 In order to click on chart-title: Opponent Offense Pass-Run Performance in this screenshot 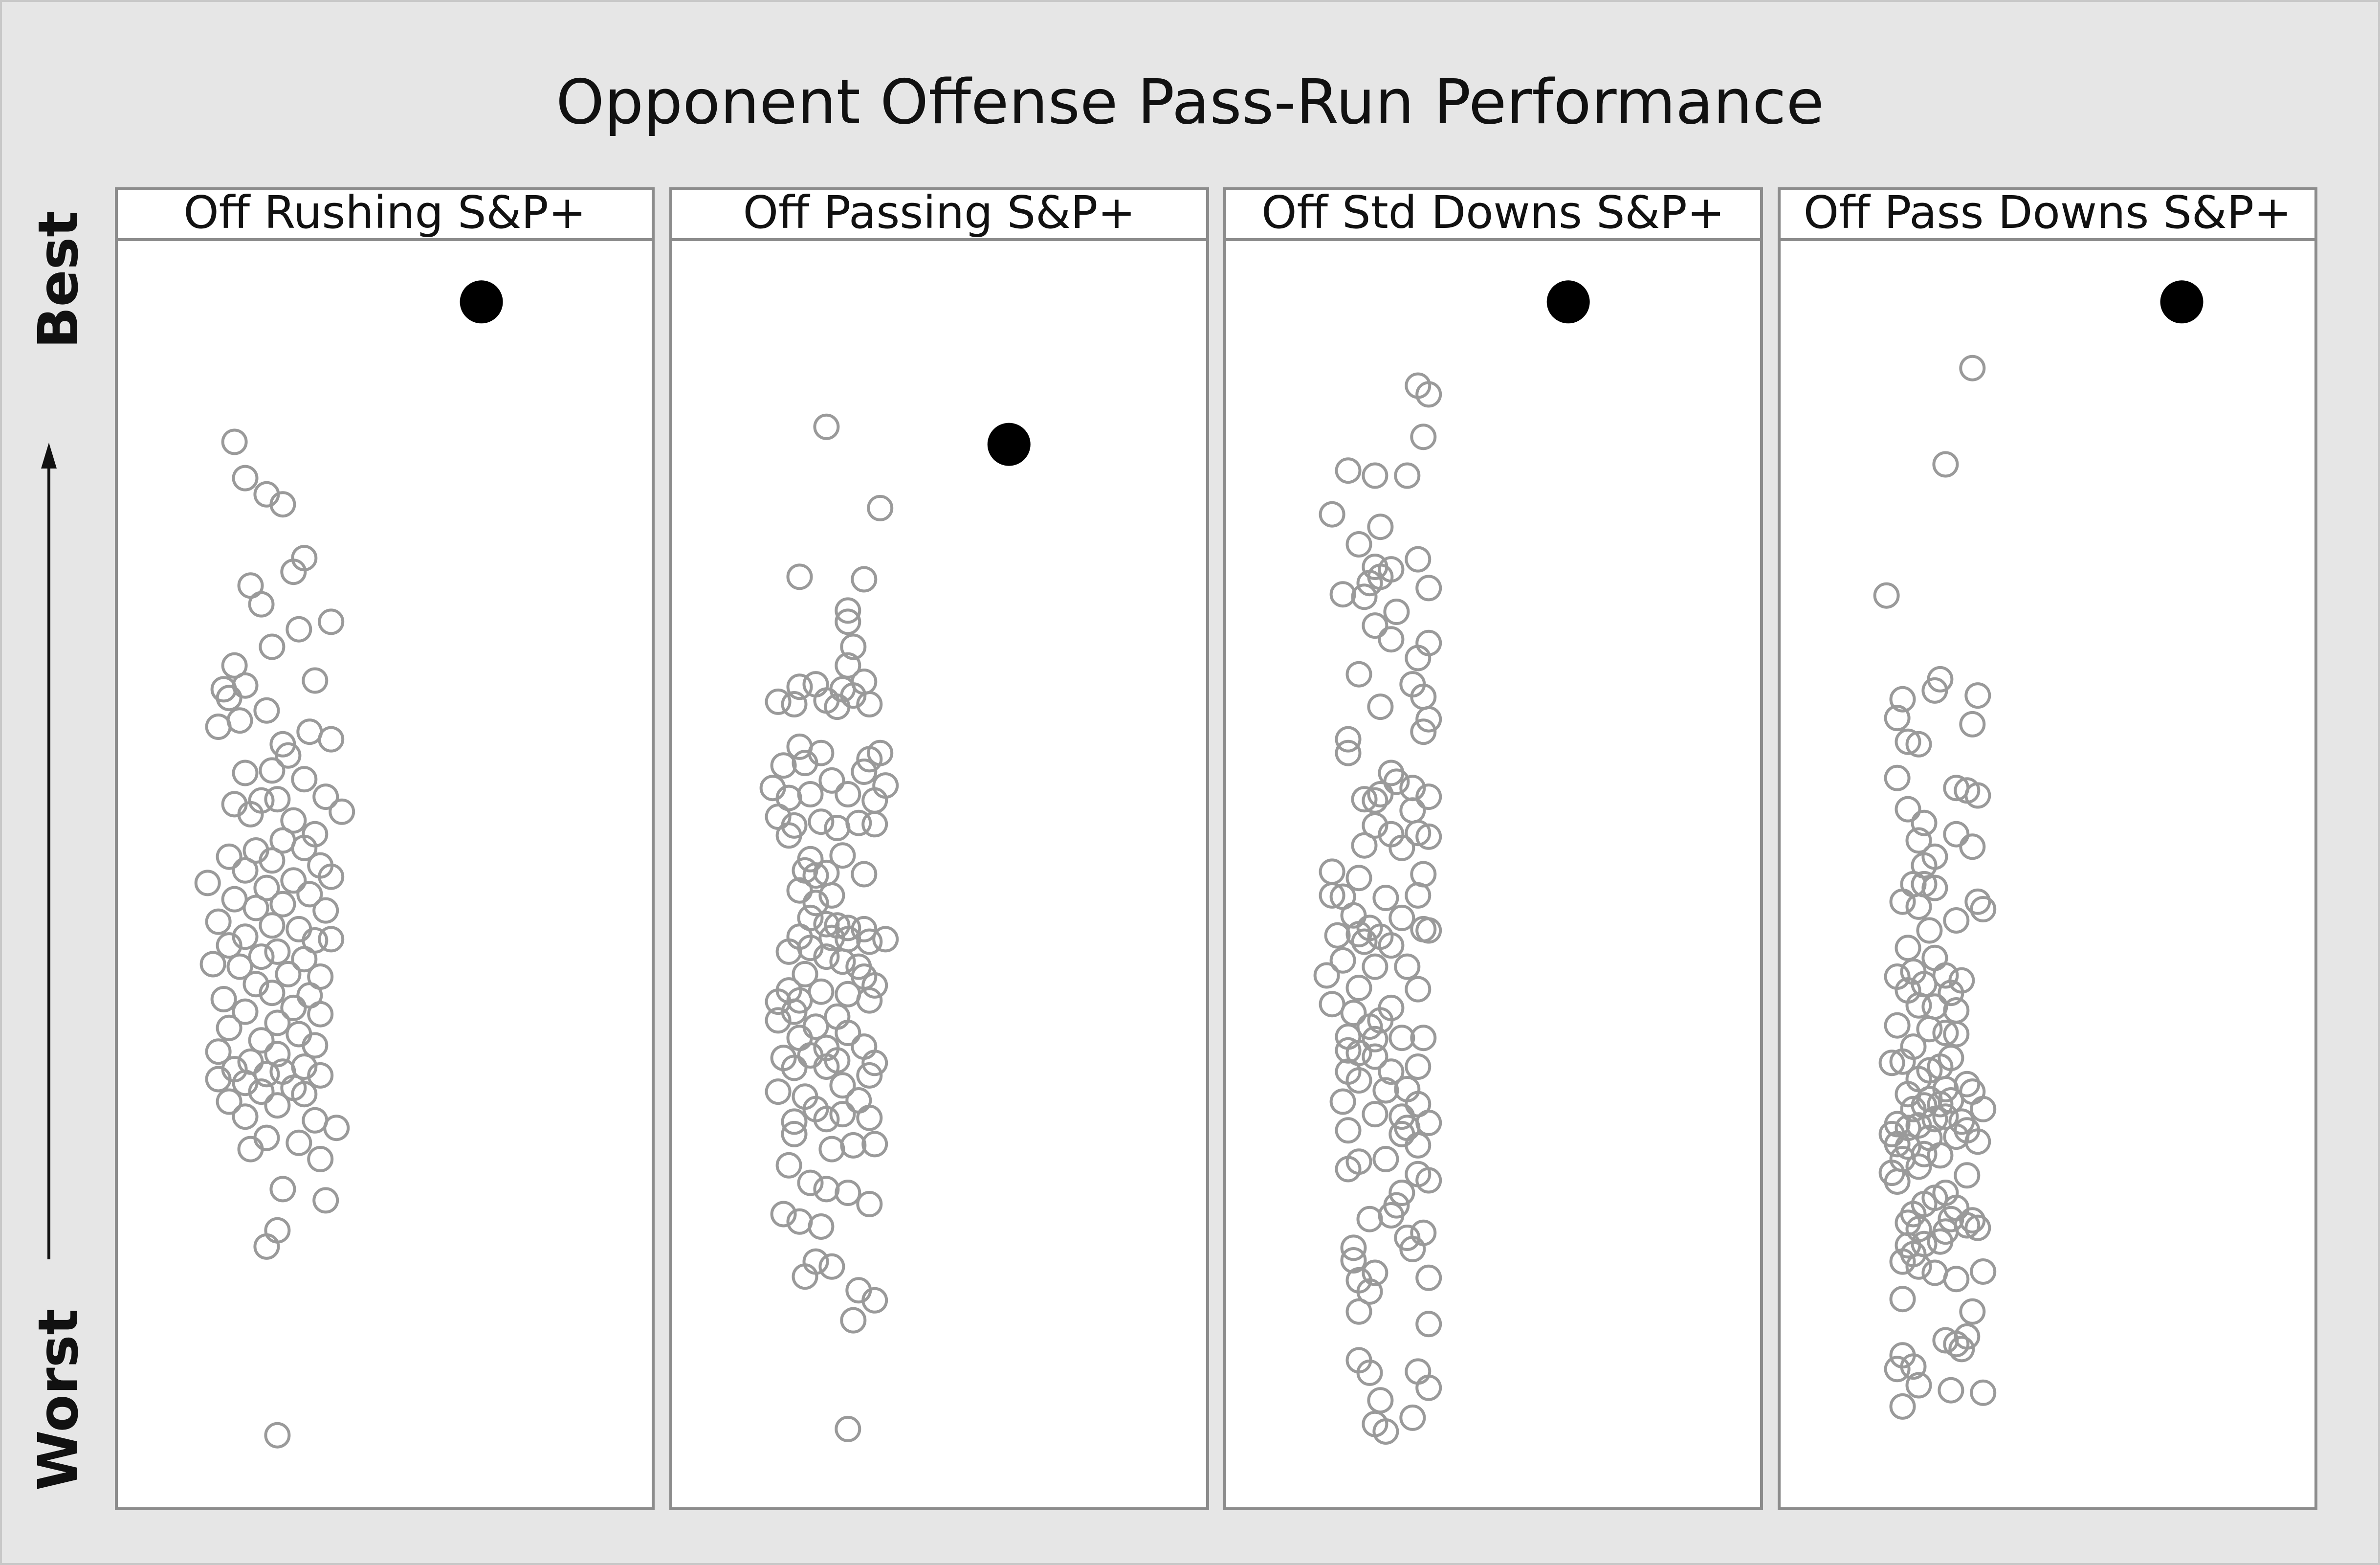, I will do `click(1190, 102)`.